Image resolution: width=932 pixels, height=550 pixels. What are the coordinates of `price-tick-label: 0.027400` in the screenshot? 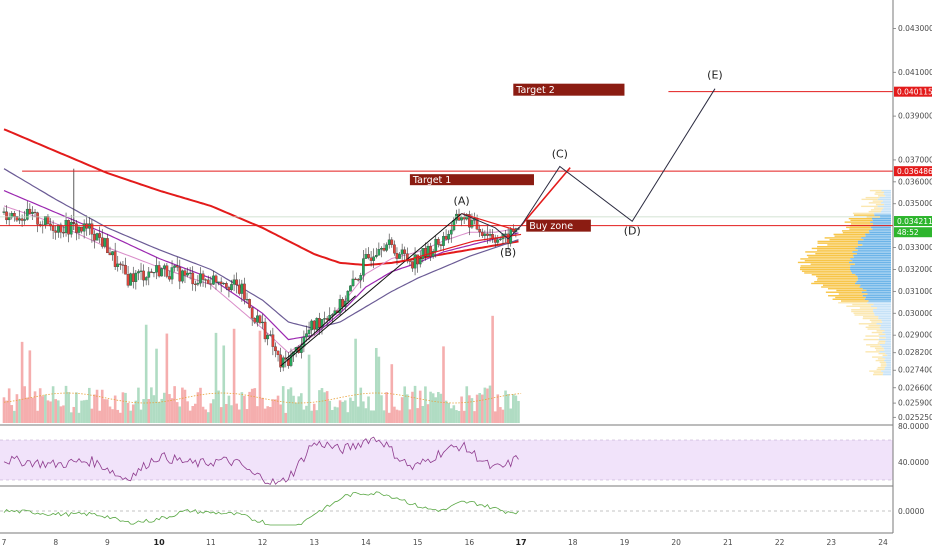 It's located at (915, 370).